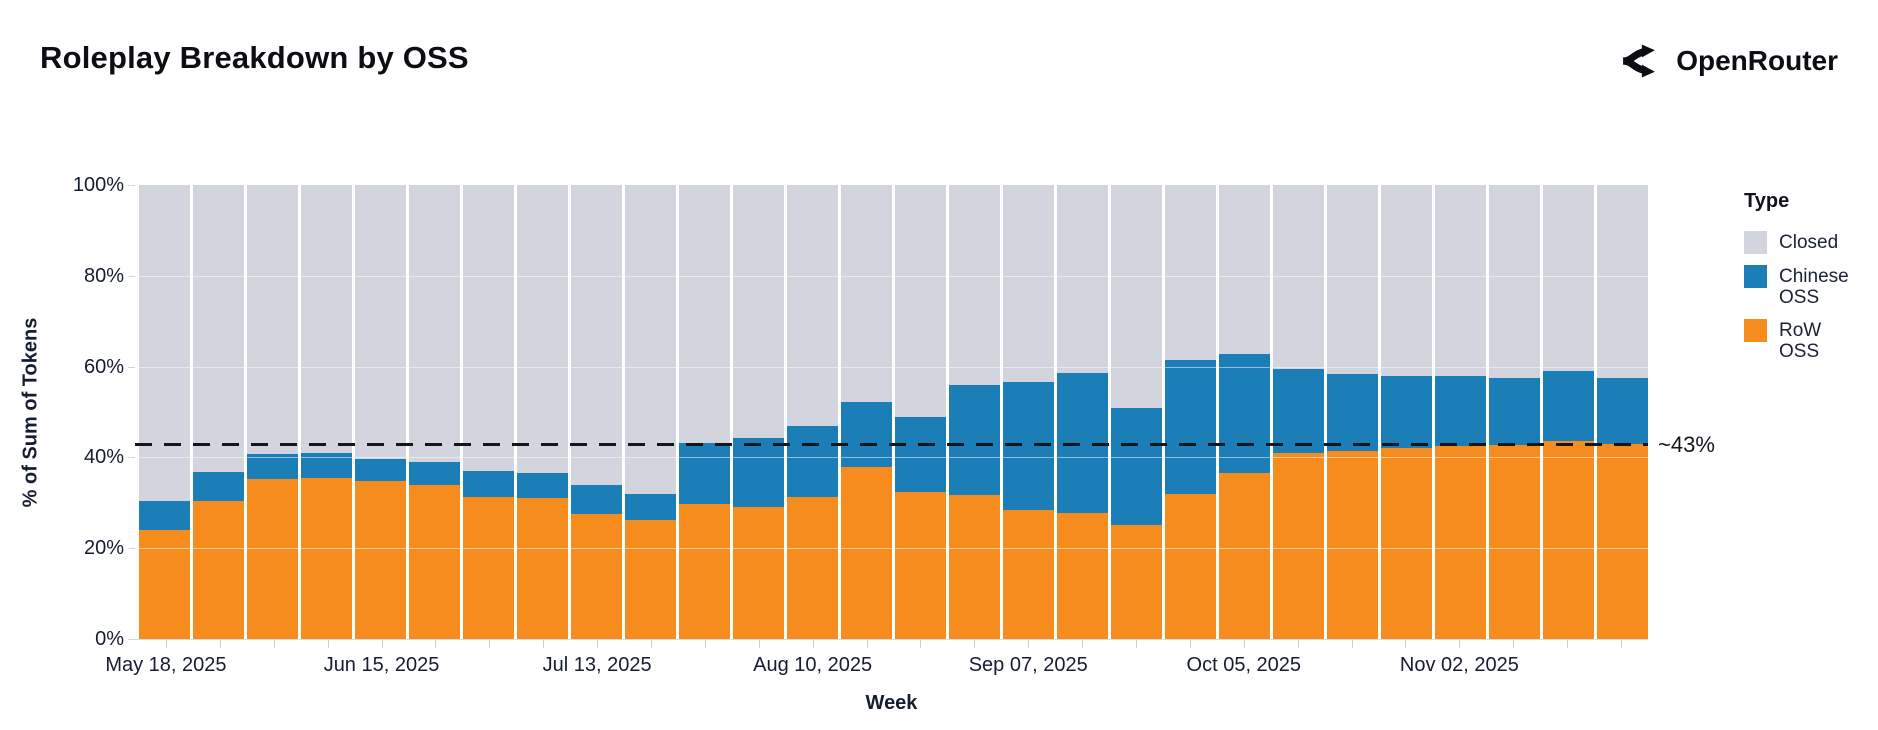 This screenshot has width=1878, height=730. I want to click on bar-week-jun-01-2025, so click(272, 412).